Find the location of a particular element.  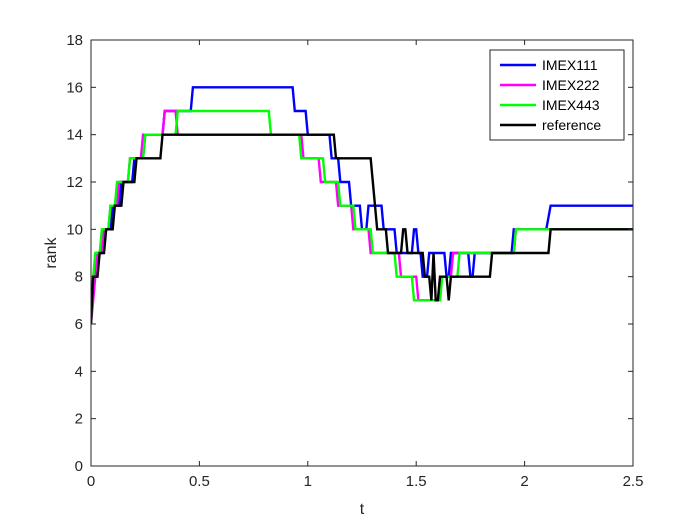

x-tick-label: 1.5 is located at coordinates (416, 481).